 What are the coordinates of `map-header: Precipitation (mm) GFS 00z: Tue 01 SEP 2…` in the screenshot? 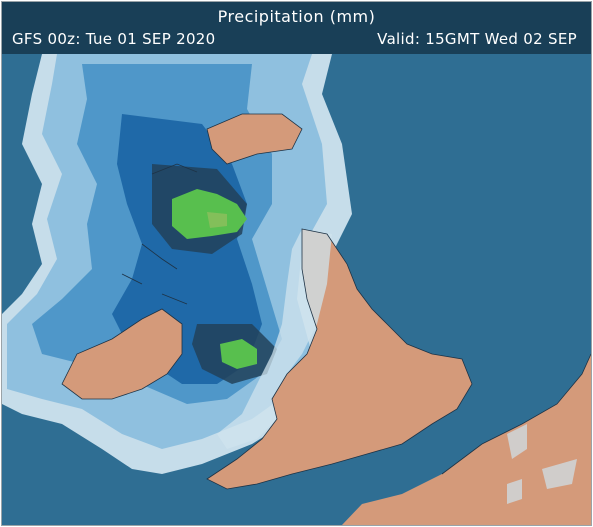 It's located at (296, 28).